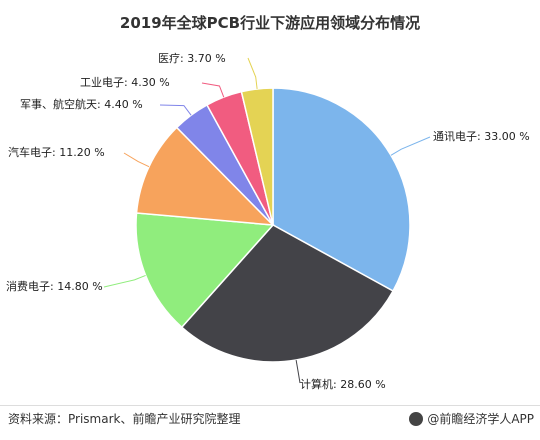  Describe the element at coordinates (480, 419) in the screenshot. I see `brand-text: @前瞻经济学人APP` at that location.